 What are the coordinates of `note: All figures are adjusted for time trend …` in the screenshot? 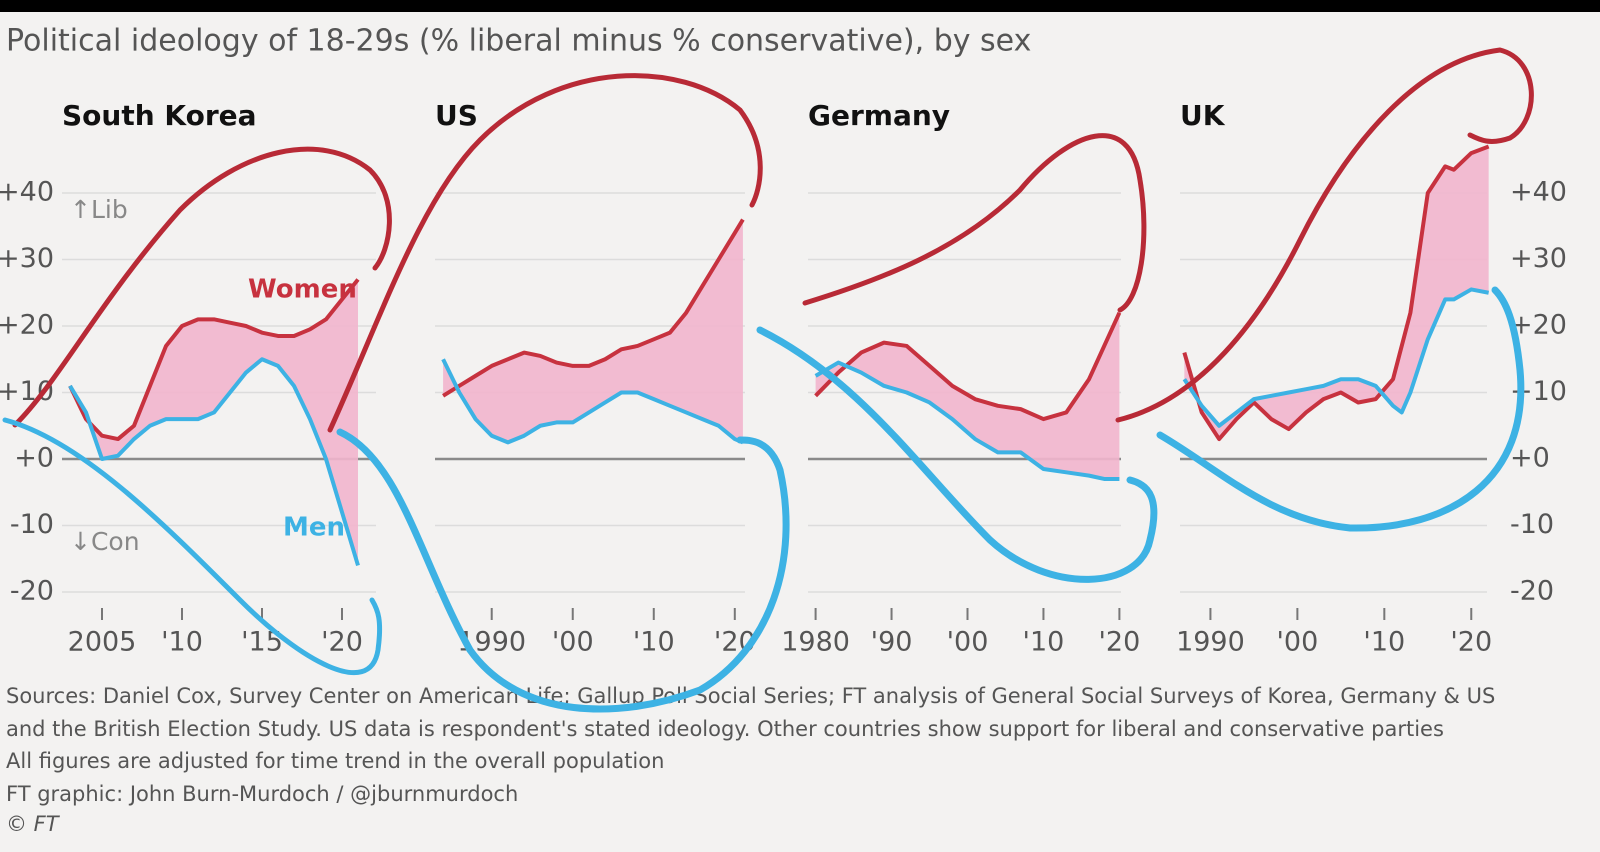 It's located at (335, 761).